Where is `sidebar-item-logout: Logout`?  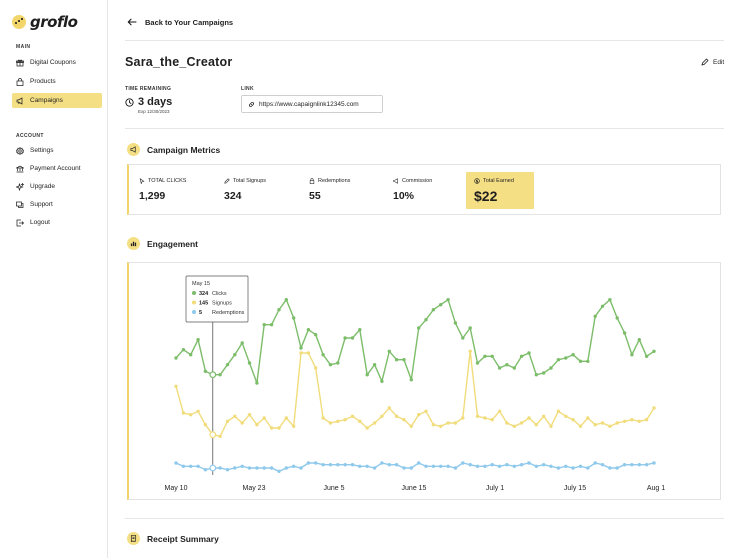 sidebar-item-logout: Logout is located at coordinates (57, 222).